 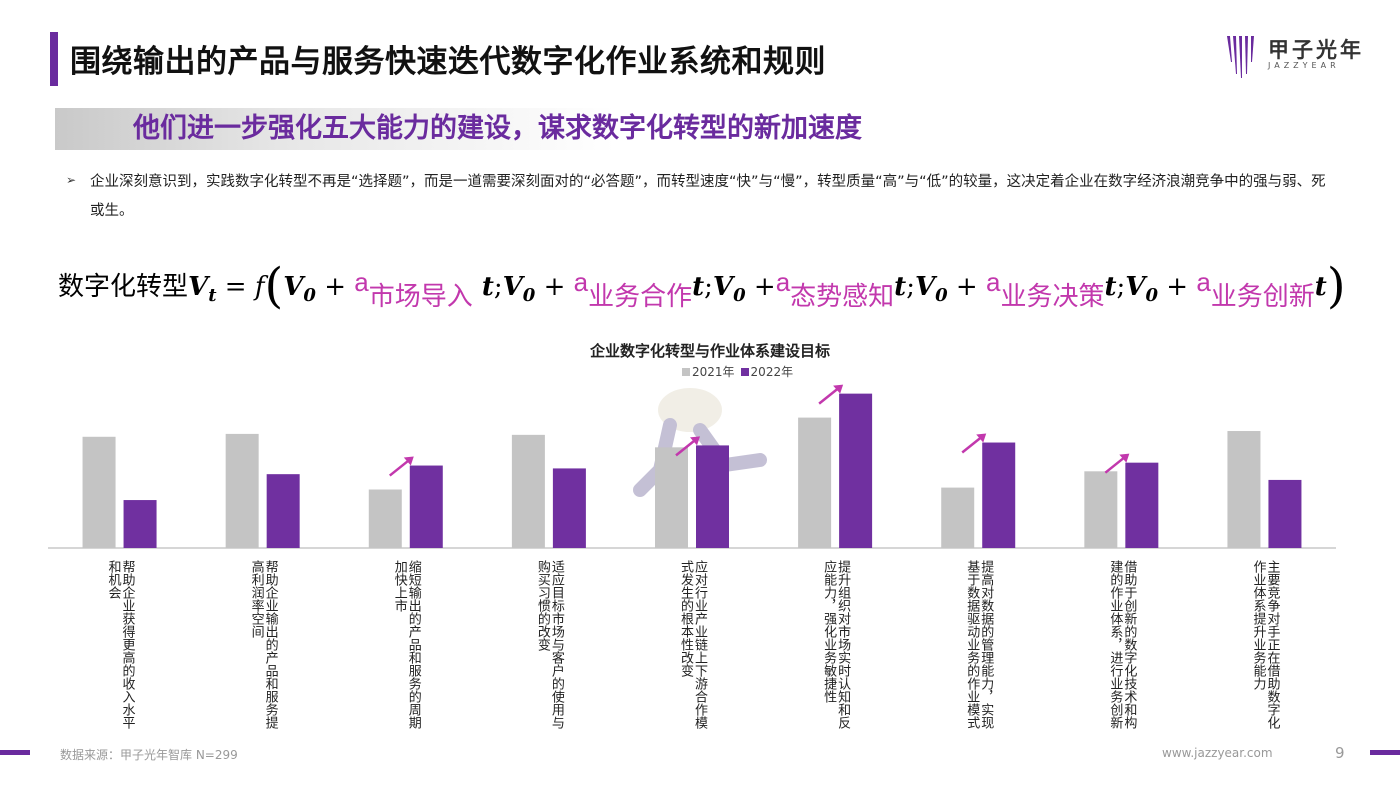 I want to click on category-label: 帮助企业输出的产品和服务提高利润率空间, so click(x=263, y=644).